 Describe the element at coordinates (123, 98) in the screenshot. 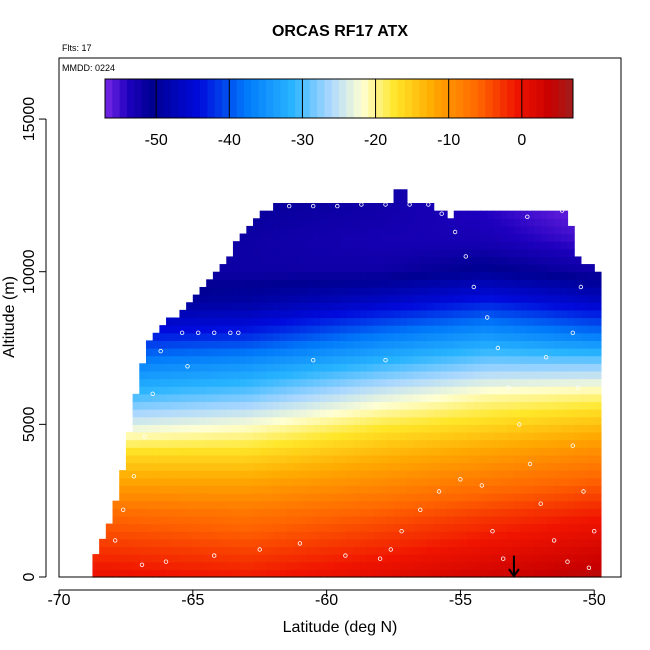

I see `colorbar-swatch` at that location.